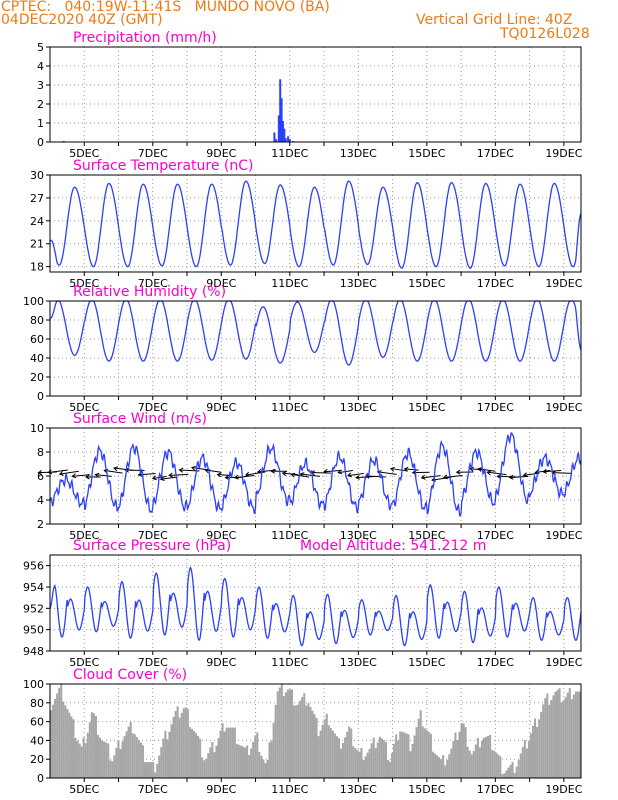 Image resolution: width=618 pixels, height=800 pixels. Describe the element at coordinates (37, 339) in the screenshot. I see `y-tick-label: 60` at that location.